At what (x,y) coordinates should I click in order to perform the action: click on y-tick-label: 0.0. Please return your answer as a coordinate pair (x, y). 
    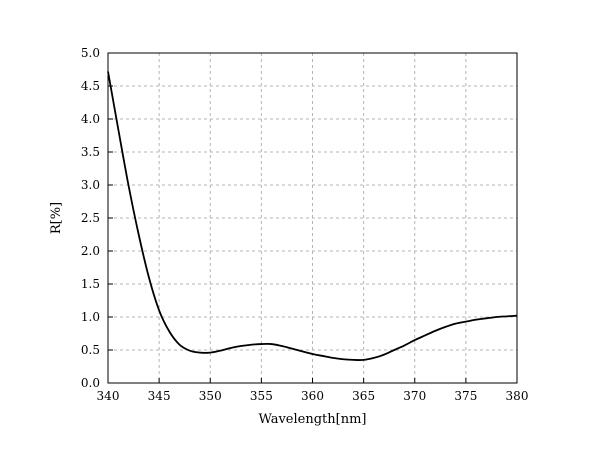
    Looking at the image, I should click on (90, 383).